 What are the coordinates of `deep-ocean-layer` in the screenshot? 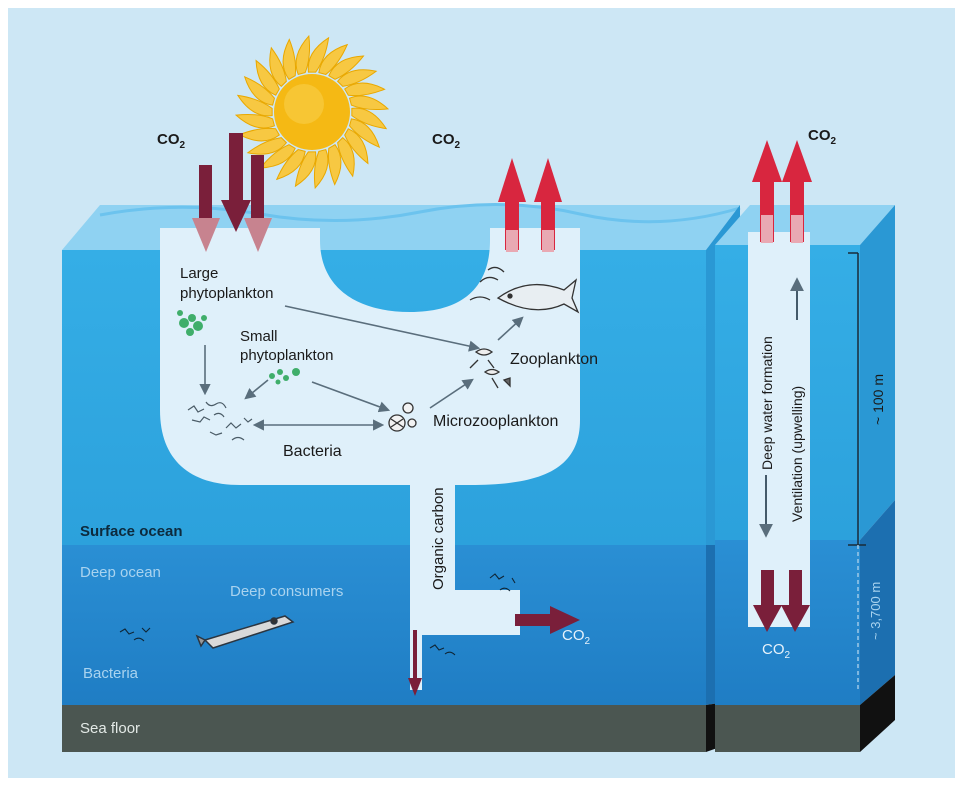 It's located at (384, 625).